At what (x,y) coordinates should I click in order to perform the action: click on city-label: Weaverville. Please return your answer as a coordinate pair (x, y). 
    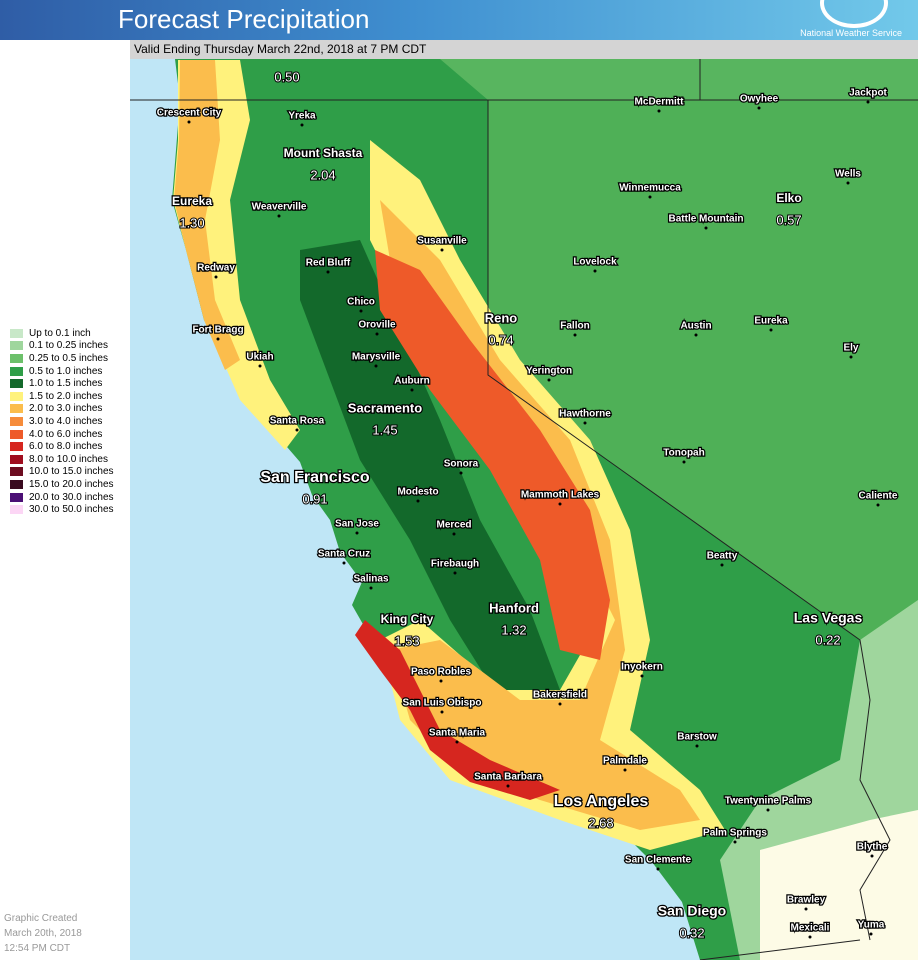
    Looking at the image, I should click on (279, 207).